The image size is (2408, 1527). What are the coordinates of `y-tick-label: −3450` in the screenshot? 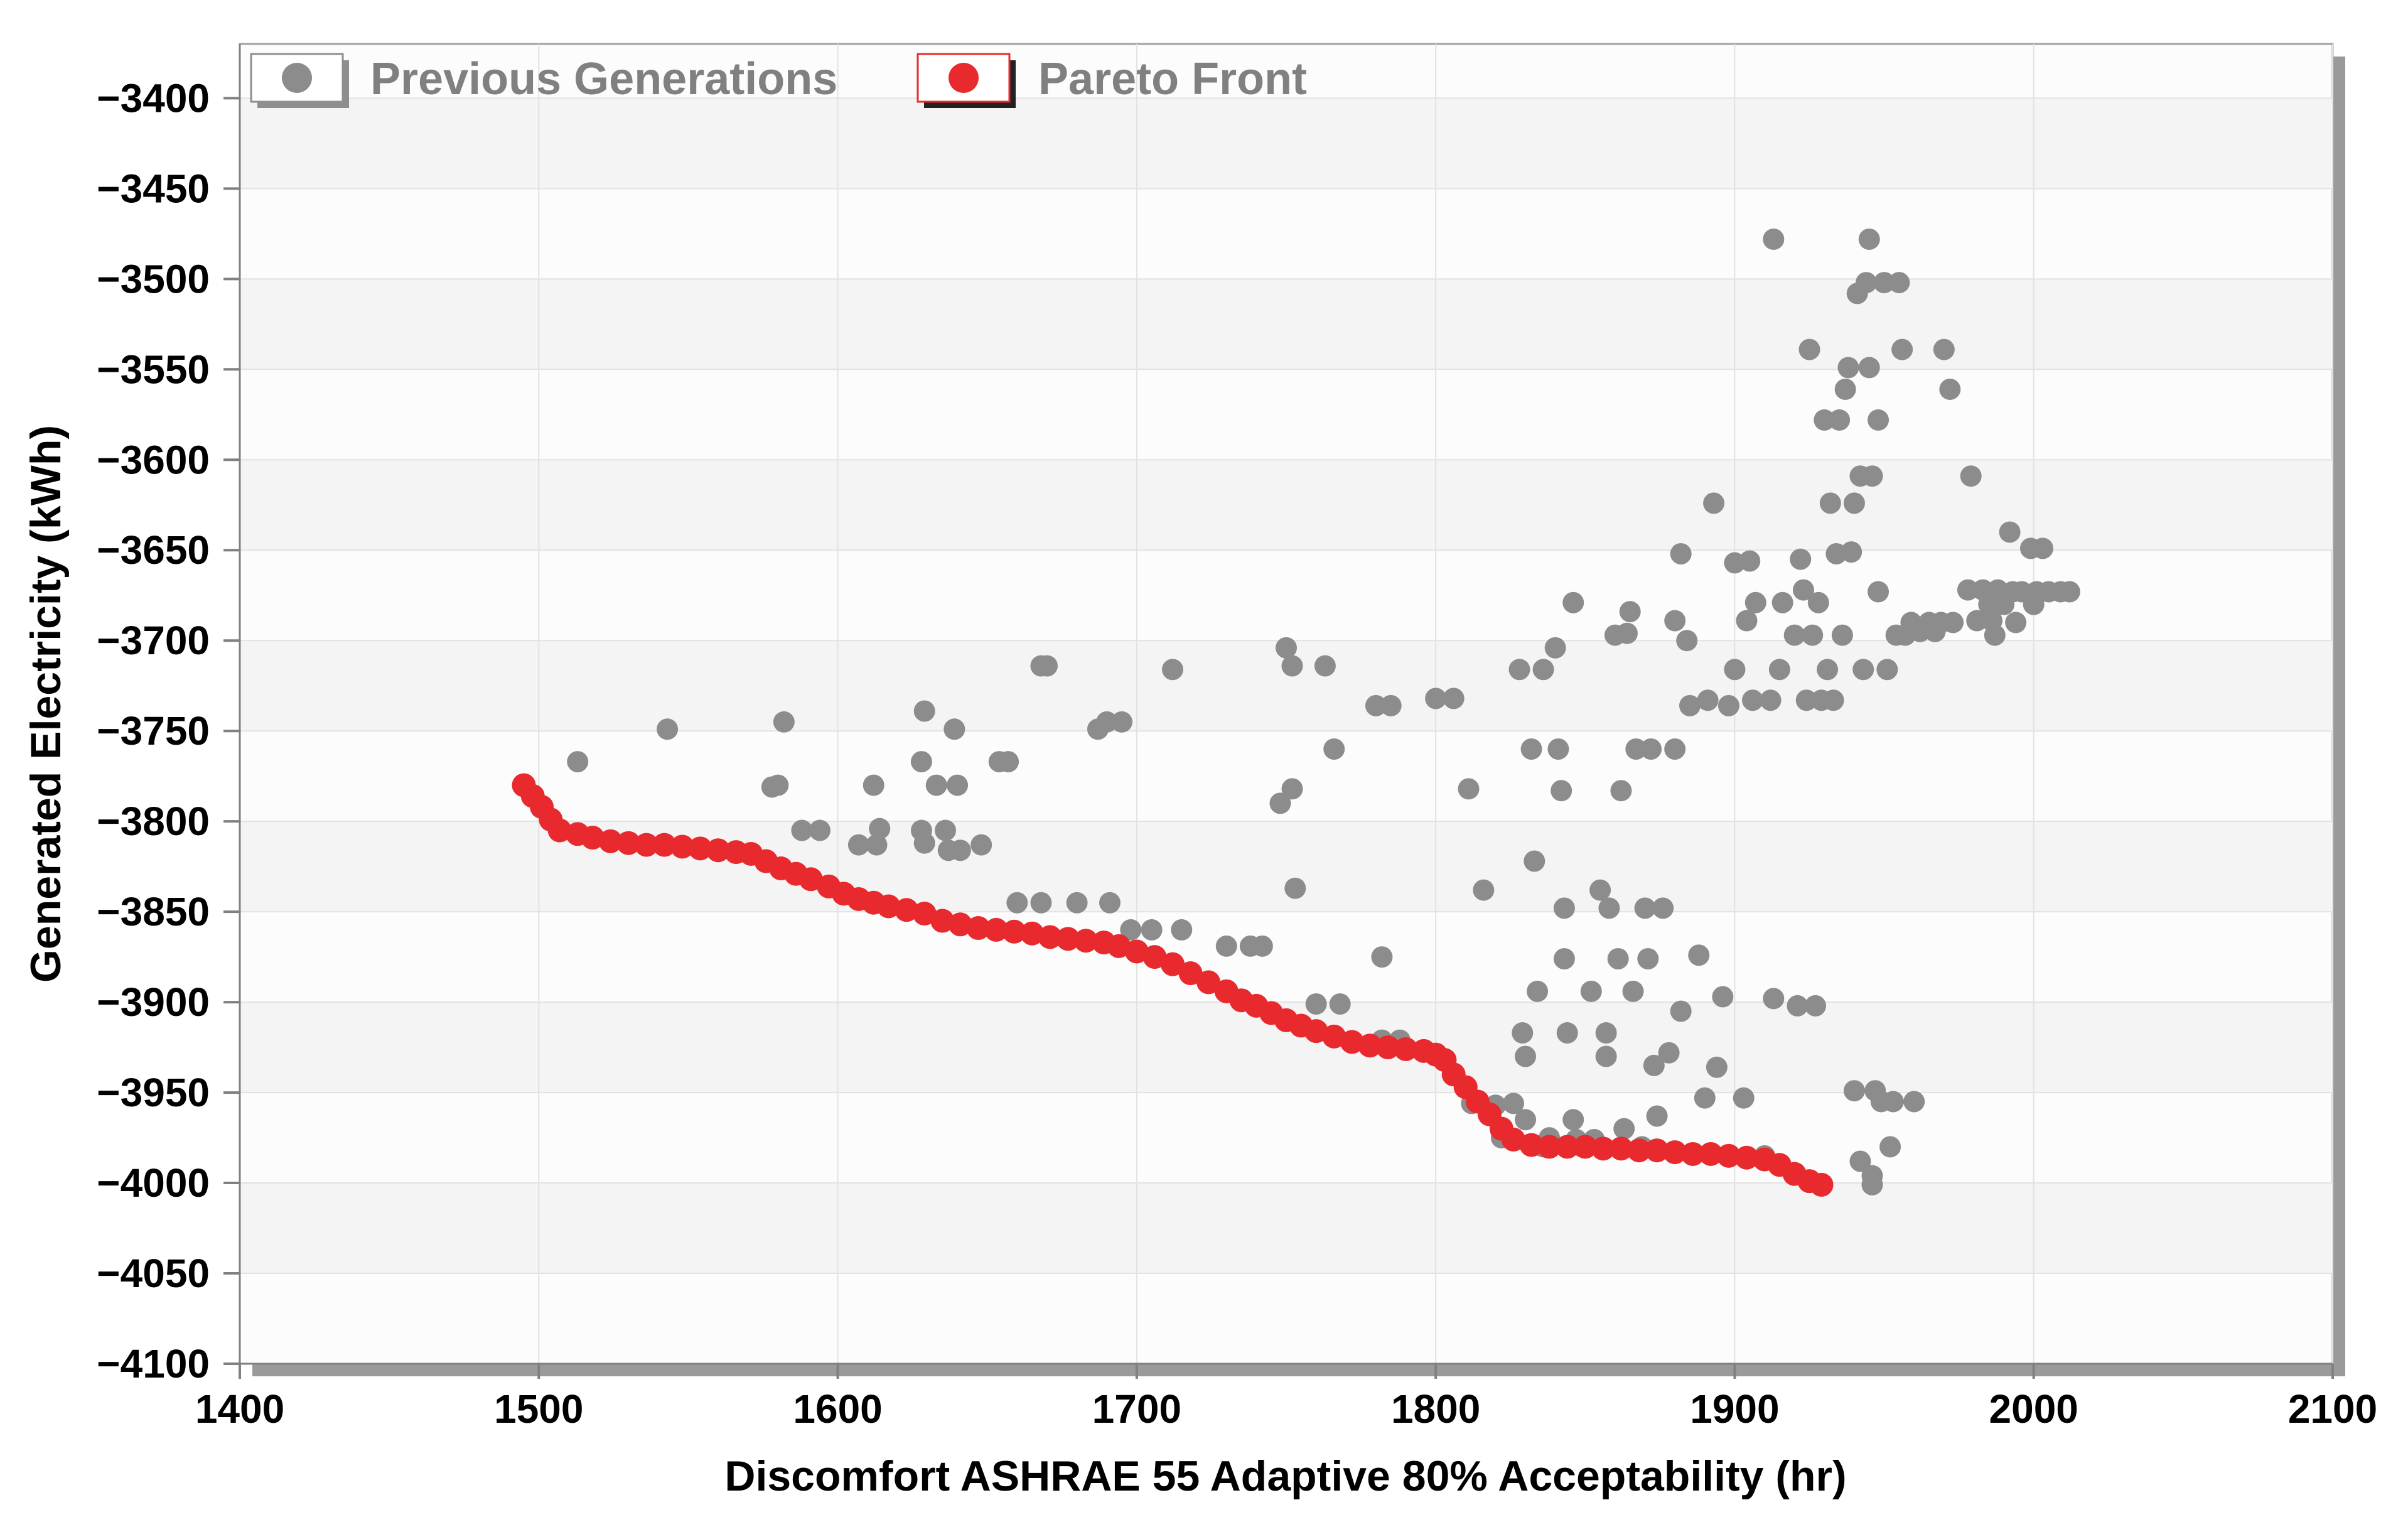 It's located at (153, 188).